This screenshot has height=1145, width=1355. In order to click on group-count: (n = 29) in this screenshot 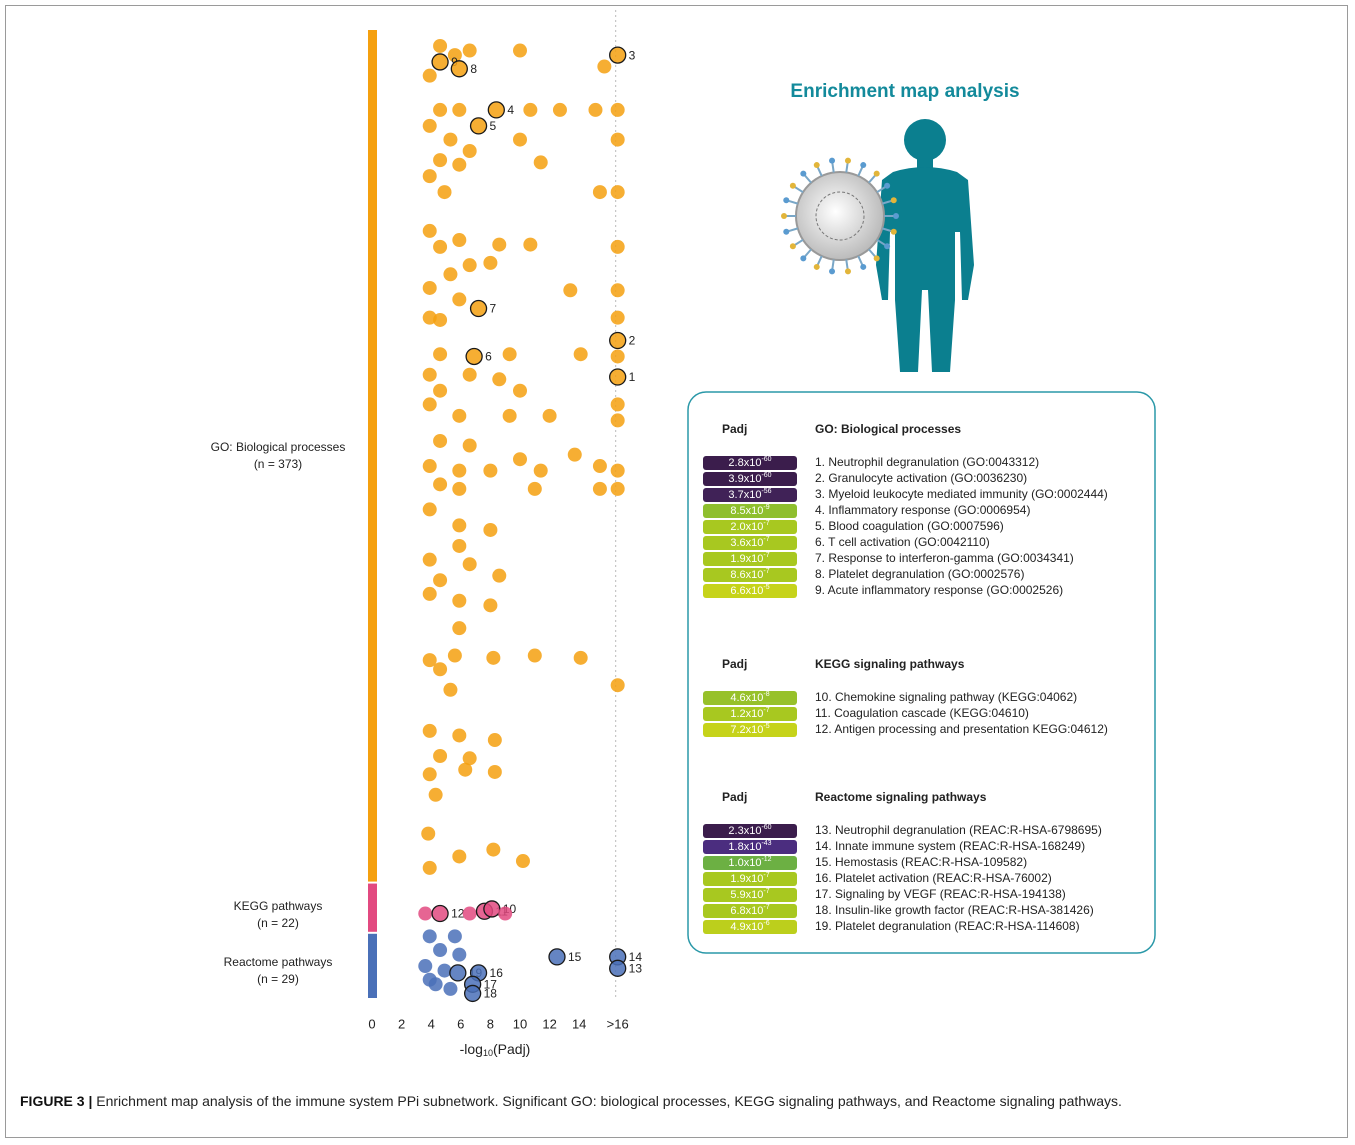, I will do `click(278, 979)`.